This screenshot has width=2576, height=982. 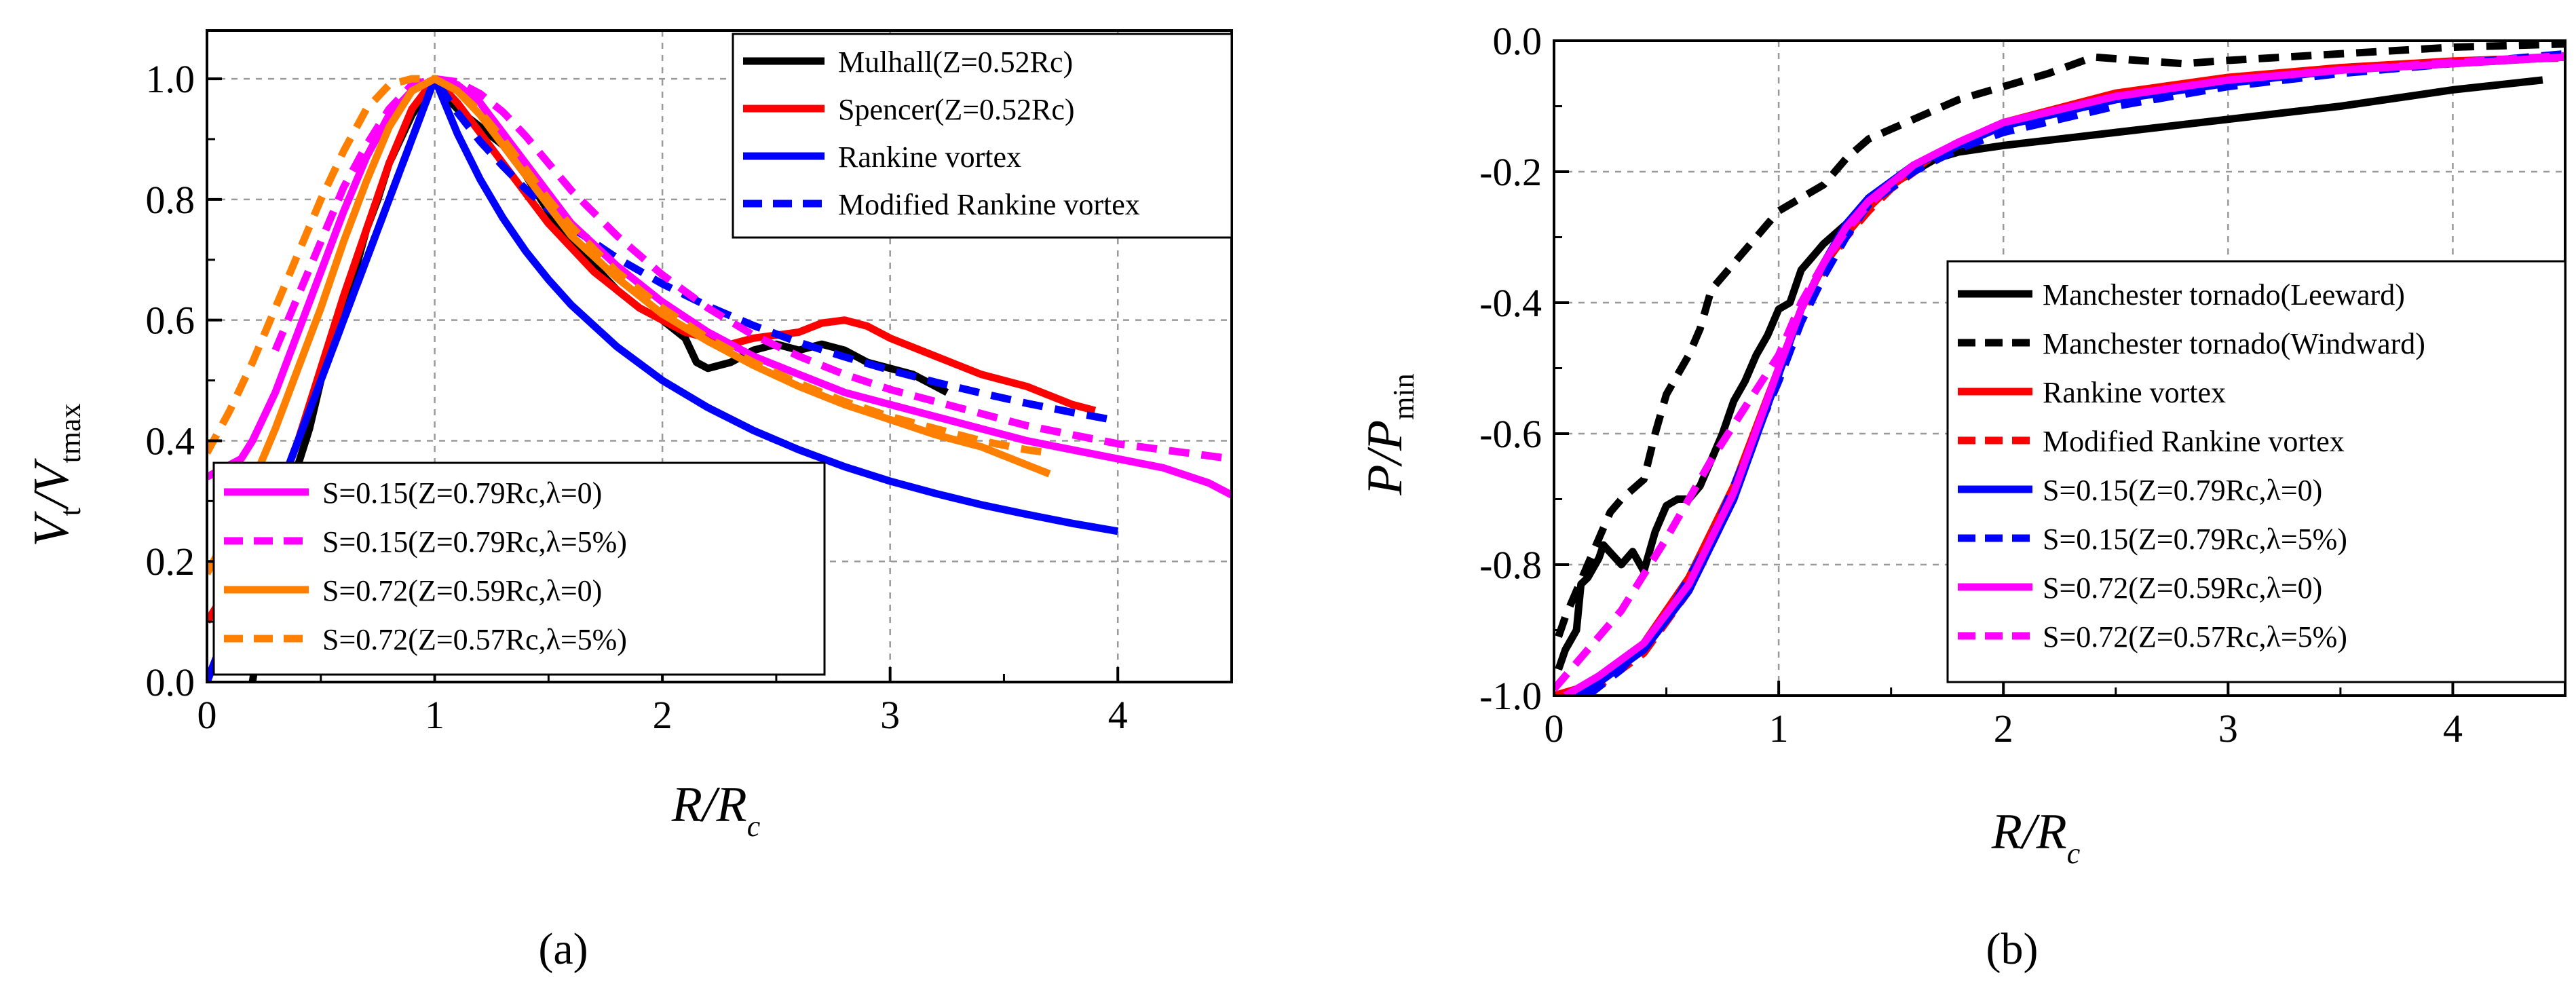 I want to click on panel-b-xtick-label-2: 2, so click(x=2004, y=728).